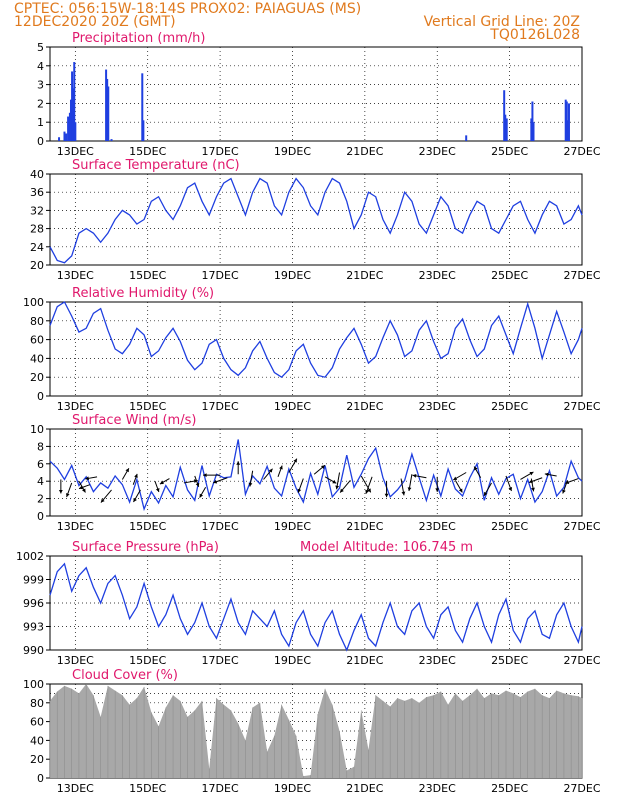  What do you see at coordinates (37, 340) in the screenshot?
I see `y-tick-label: 60` at bounding box center [37, 340].